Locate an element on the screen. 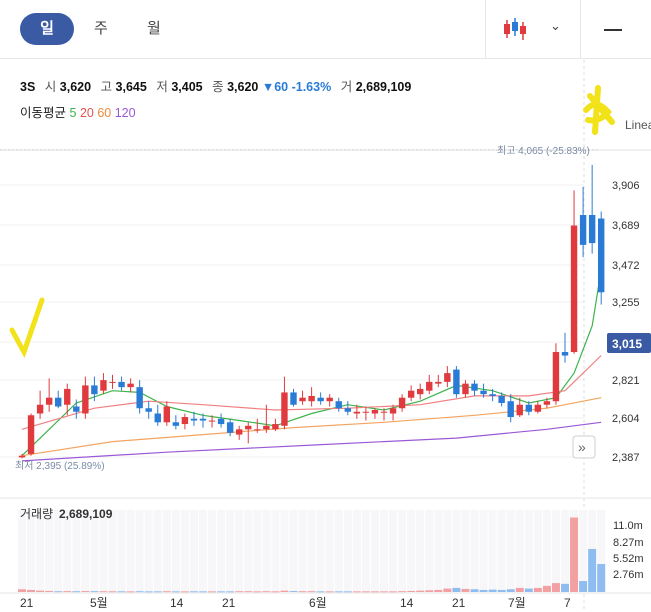 This screenshot has height=612, width=651. moving-average-legend: 이동평균 5 20 60 120 is located at coordinates (78, 111).